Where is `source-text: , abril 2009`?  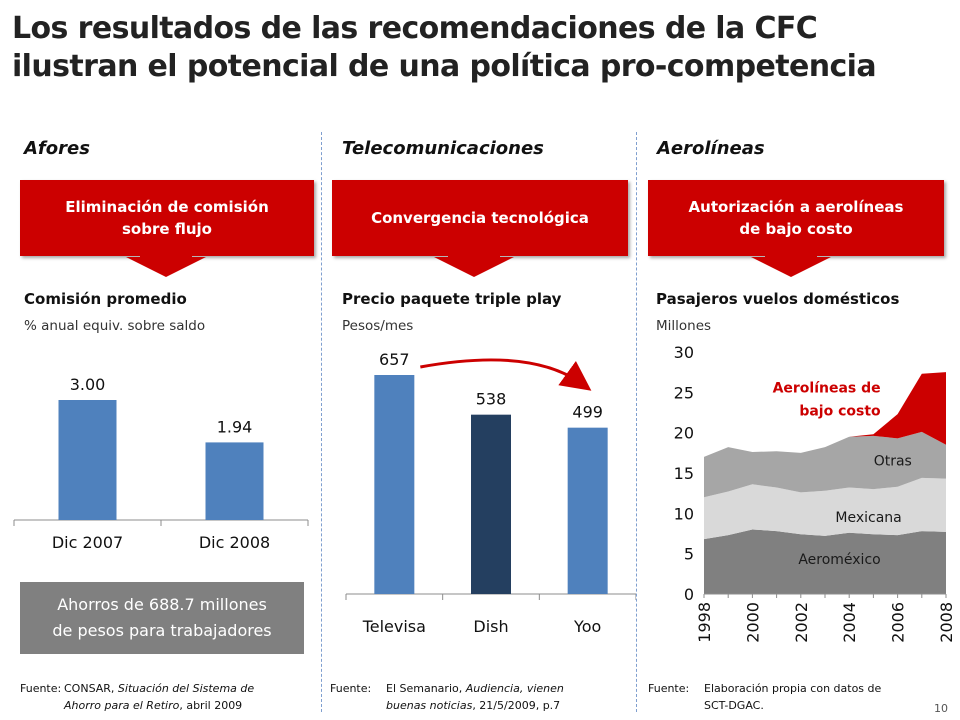
source-text: , abril 2009 is located at coordinates (211, 705).